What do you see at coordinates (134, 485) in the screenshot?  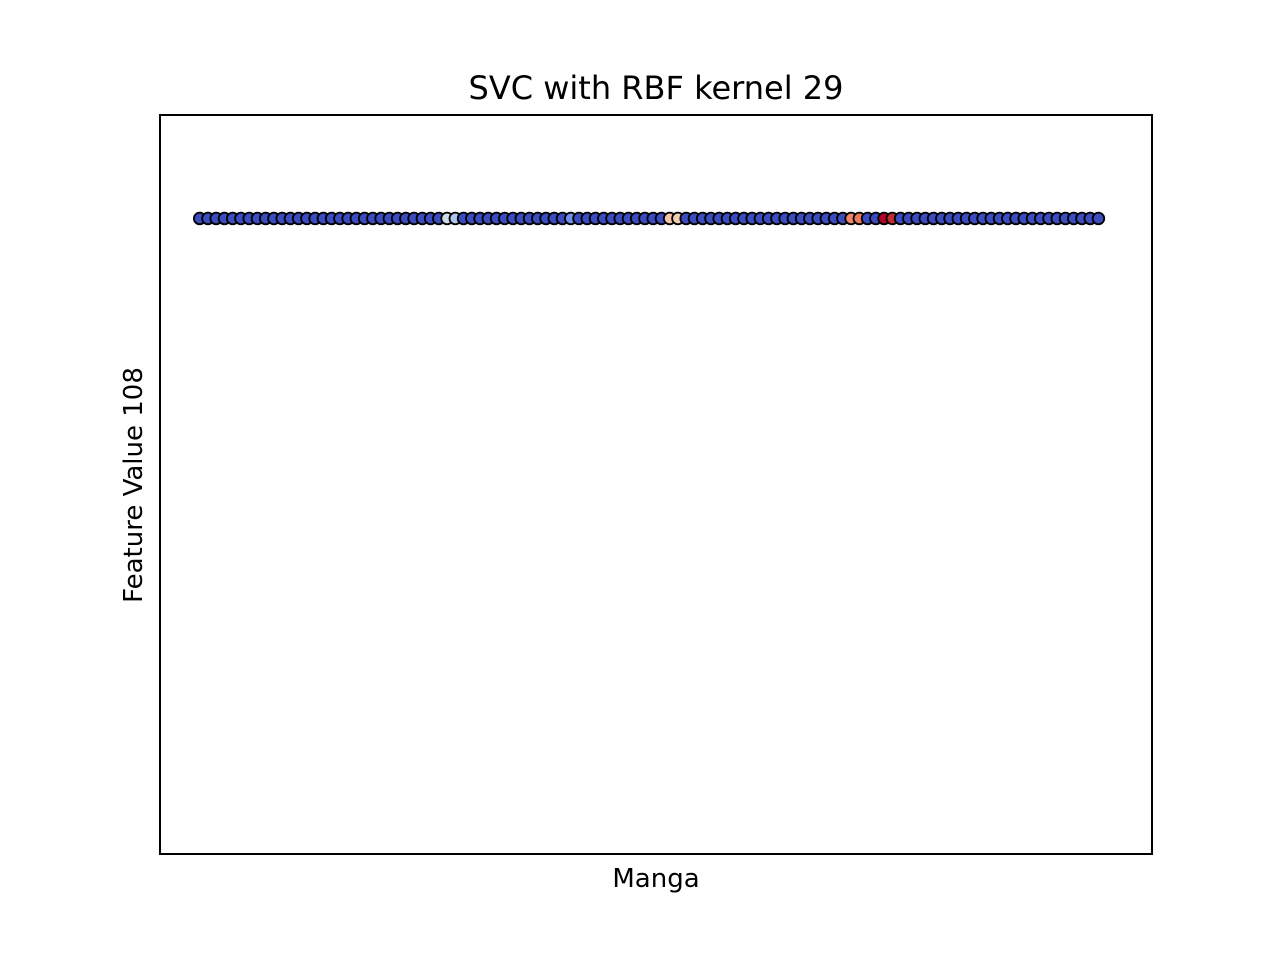 I see `y-axis-label: Feature Value 108` at bounding box center [134, 485].